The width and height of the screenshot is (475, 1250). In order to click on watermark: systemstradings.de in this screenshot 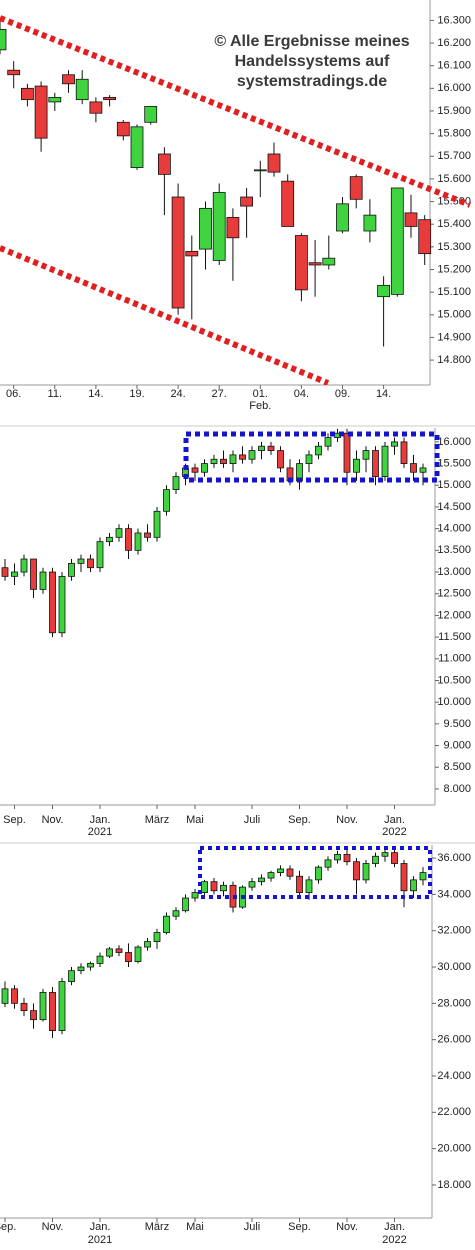, I will do `click(312, 81)`.